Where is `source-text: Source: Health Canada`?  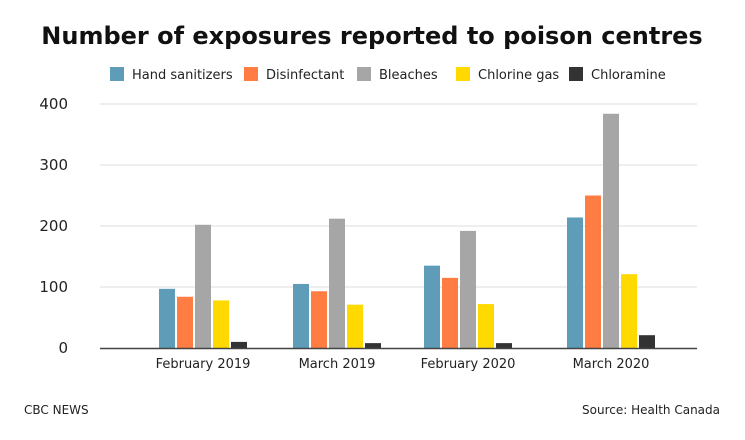 source-text: Source: Health Canada is located at coordinates (651, 410).